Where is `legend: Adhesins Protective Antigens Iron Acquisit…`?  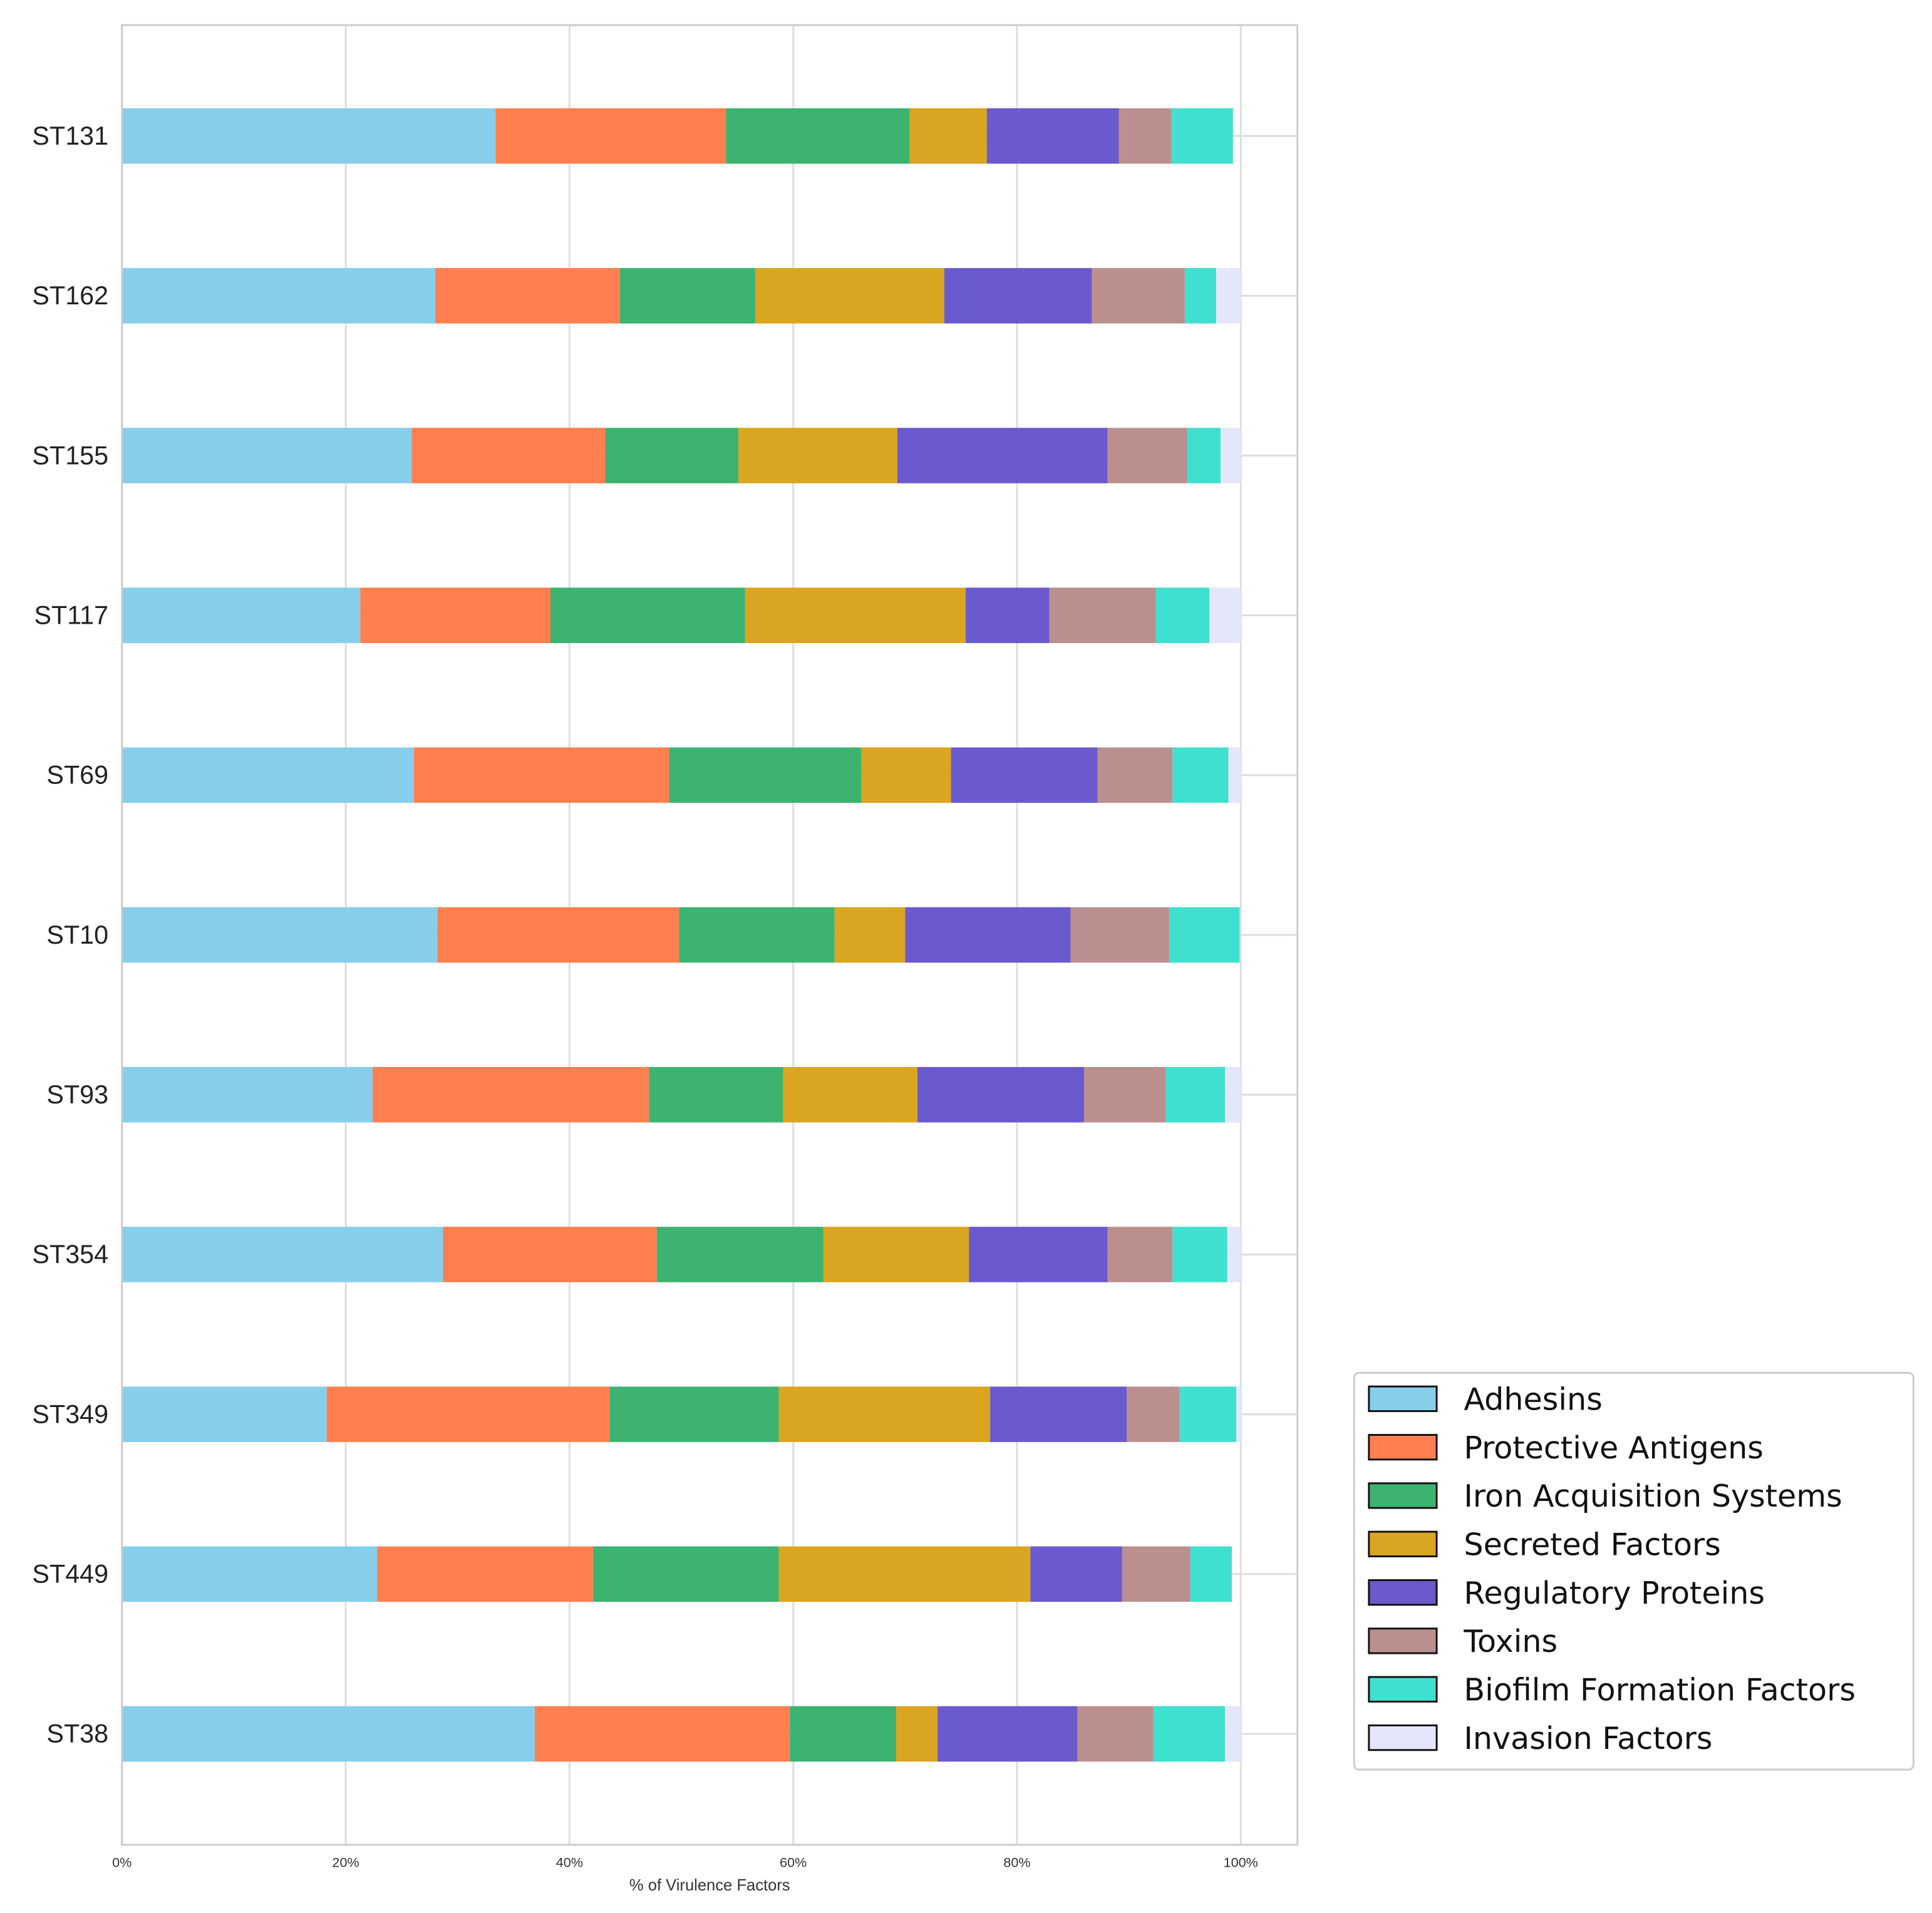 legend: Adhesins Protective Antigens Iron Acquisit… is located at coordinates (1634, 1572).